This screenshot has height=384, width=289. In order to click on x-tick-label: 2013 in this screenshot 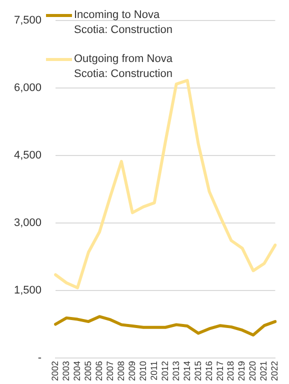, I will do `click(175, 371)`.